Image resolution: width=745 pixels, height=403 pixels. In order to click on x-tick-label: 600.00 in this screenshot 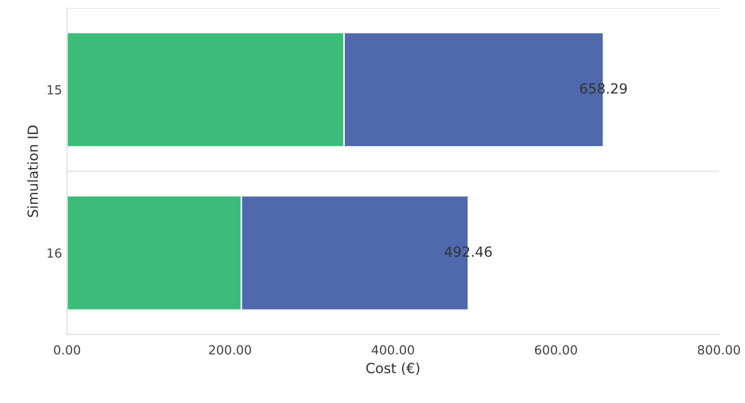, I will do `click(555, 350)`.